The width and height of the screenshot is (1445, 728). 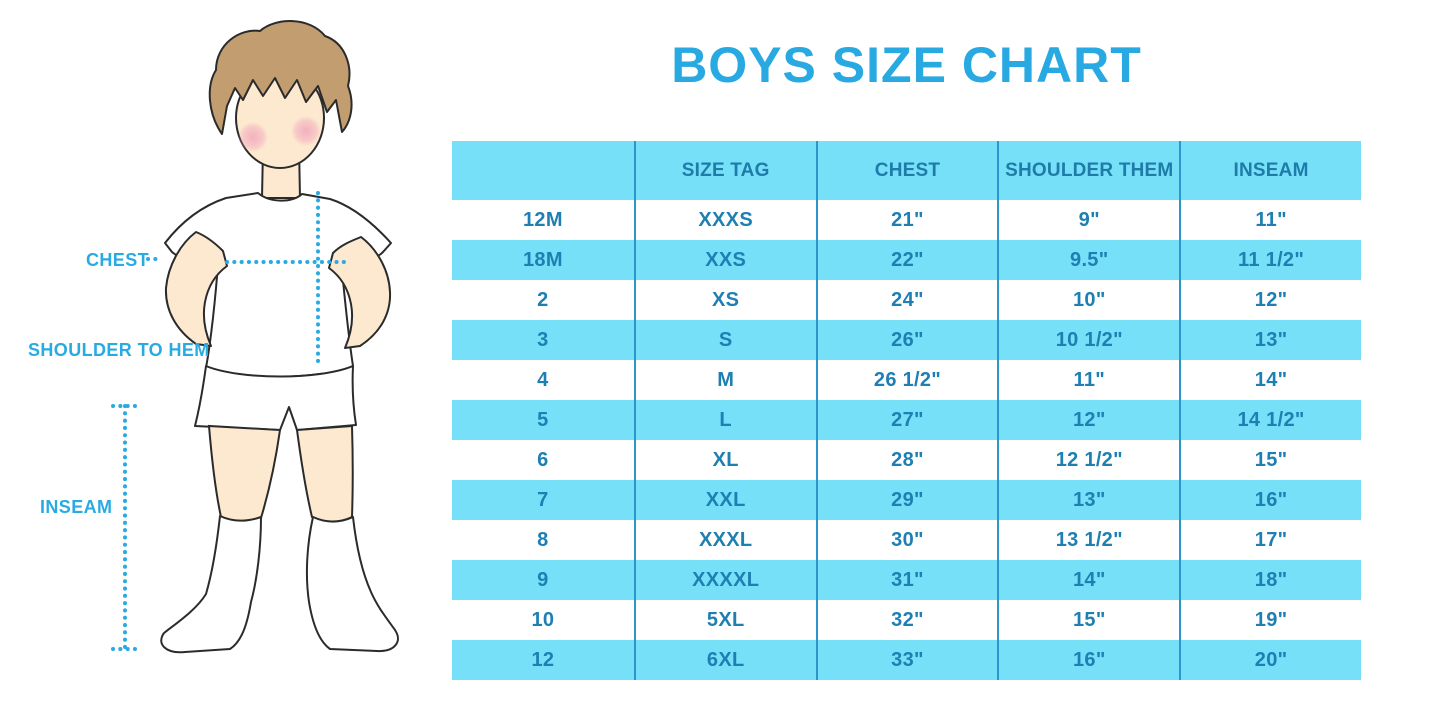 I want to click on boy-shorts, so click(x=275, y=398).